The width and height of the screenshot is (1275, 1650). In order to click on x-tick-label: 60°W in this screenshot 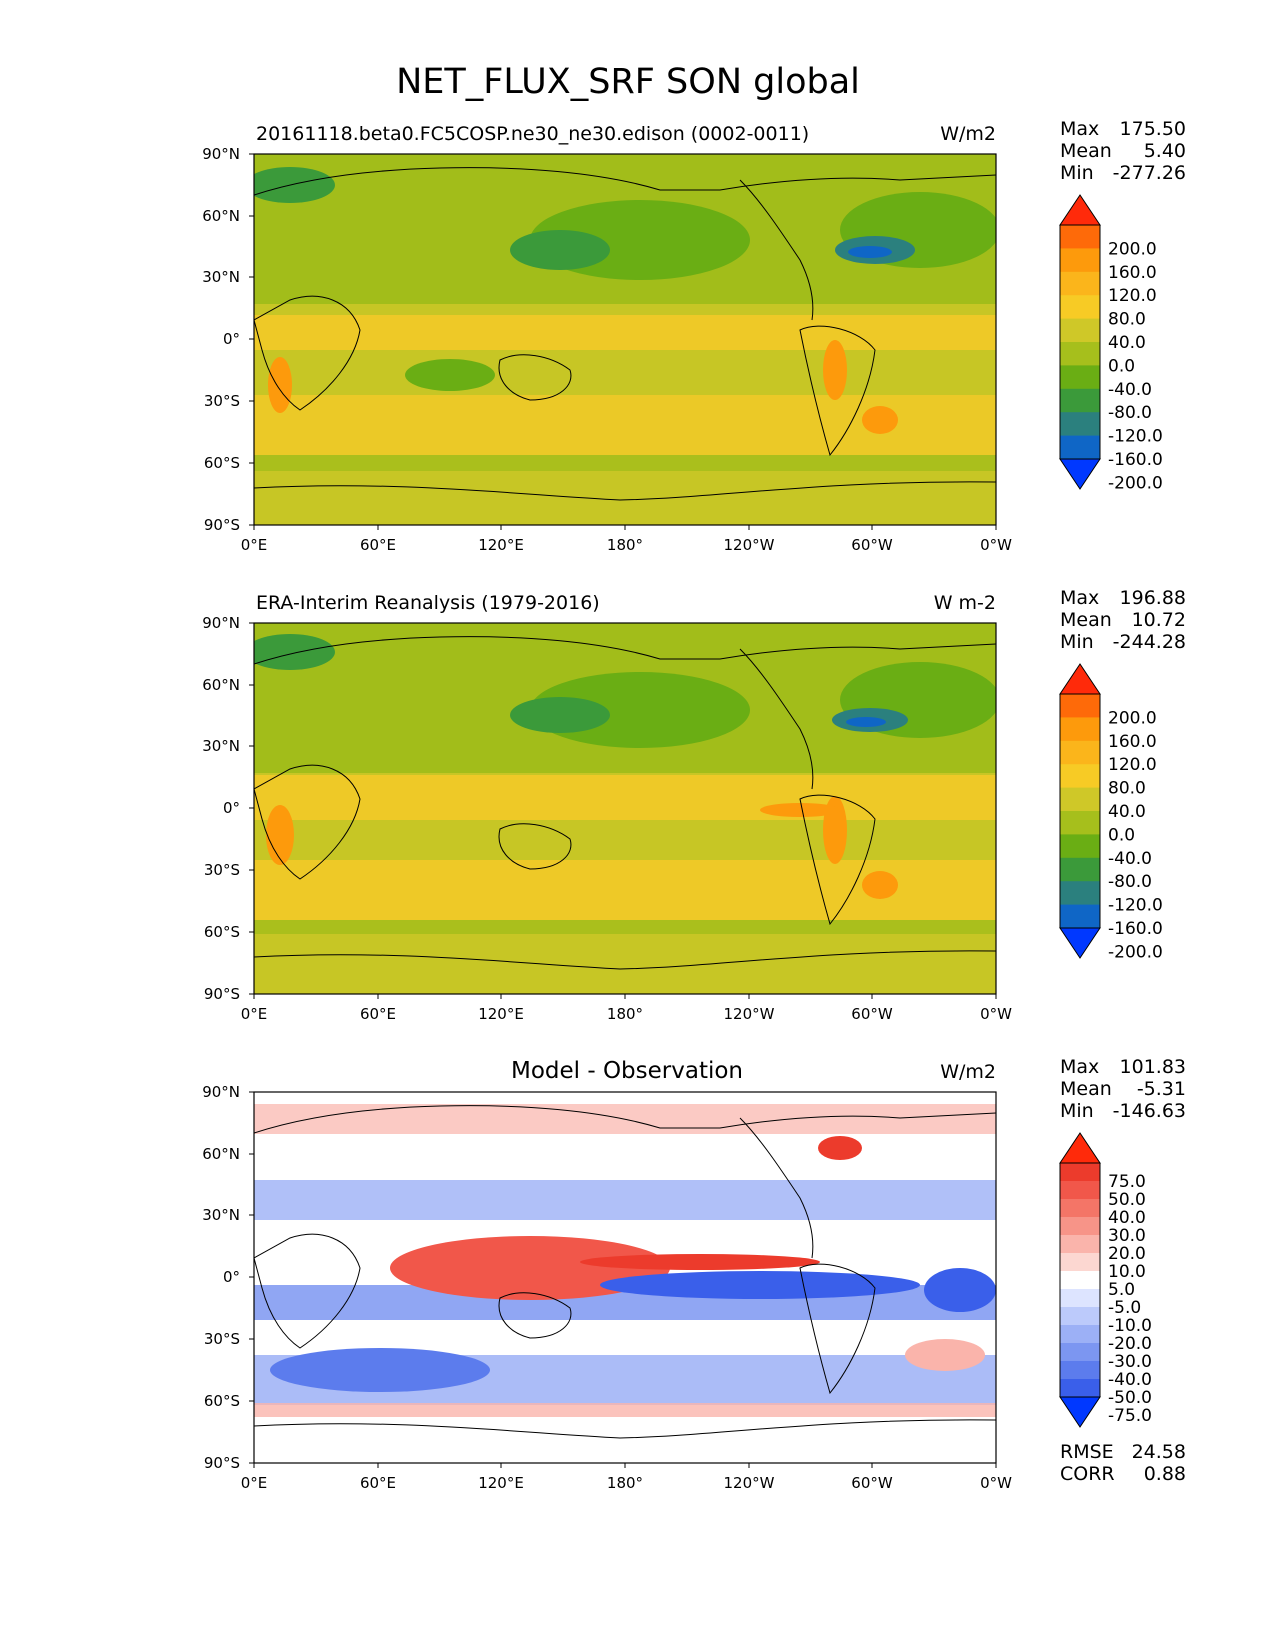, I will do `click(872, 1483)`.